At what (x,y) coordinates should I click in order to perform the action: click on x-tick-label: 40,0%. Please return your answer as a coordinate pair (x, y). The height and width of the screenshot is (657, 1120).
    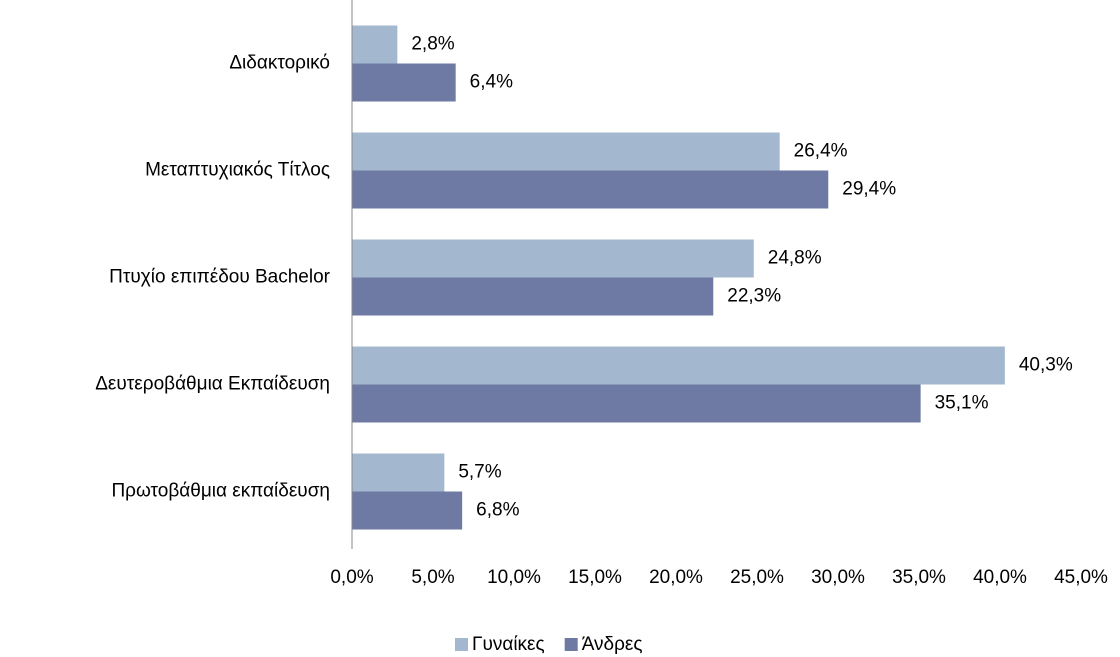
    Looking at the image, I should click on (1000, 577).